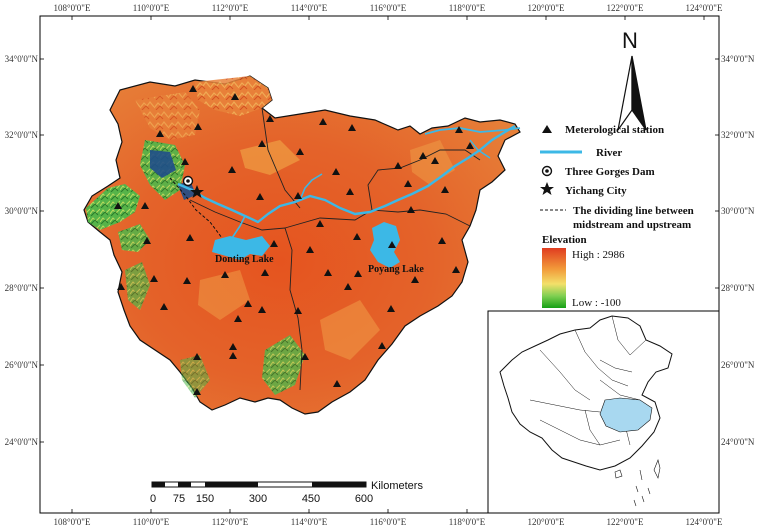 The image size is (761, 531). Describe the element at coordinates (554, 278) in the screenshot. I see `elevation-color-ramp` at that location.